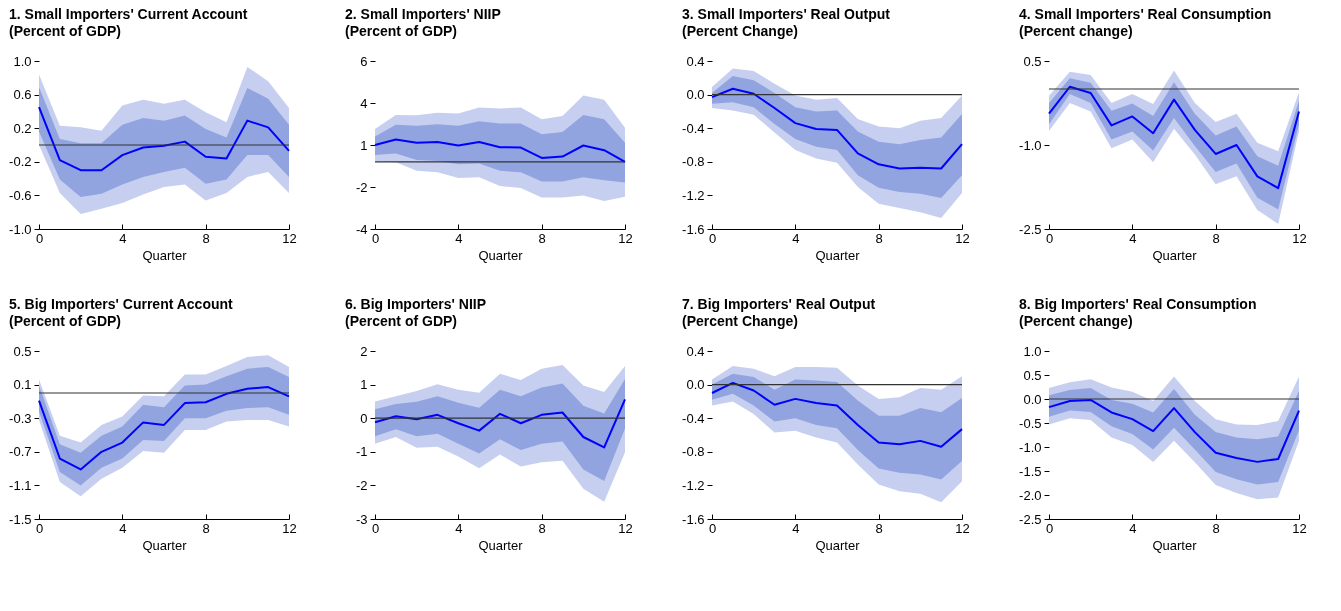  I want to click on y-tick-label: 0, so click(364, 418).